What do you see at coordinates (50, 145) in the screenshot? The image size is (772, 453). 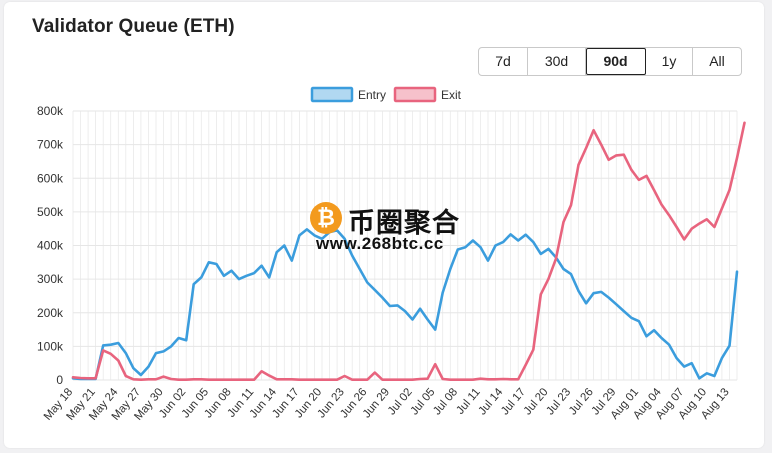 I see `y-tick-label: 700k` at bounding box center [50, 145].